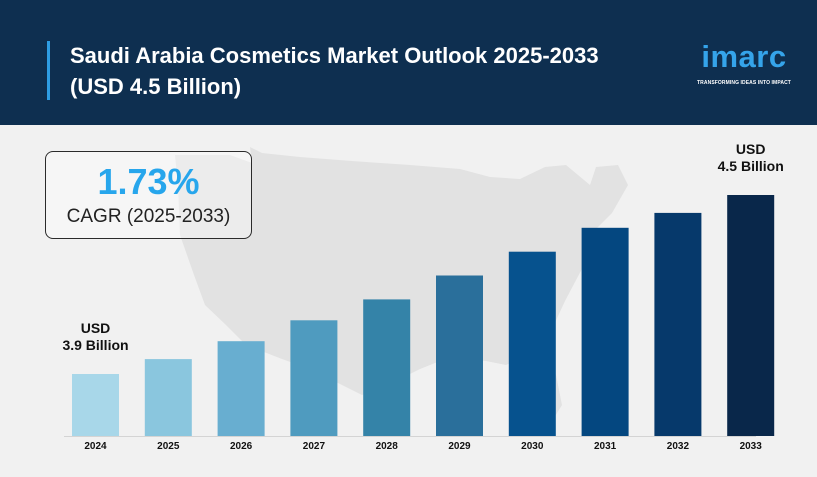  I want to click on value-label-2033: USD 4.5 Billion, so click(751, 158).